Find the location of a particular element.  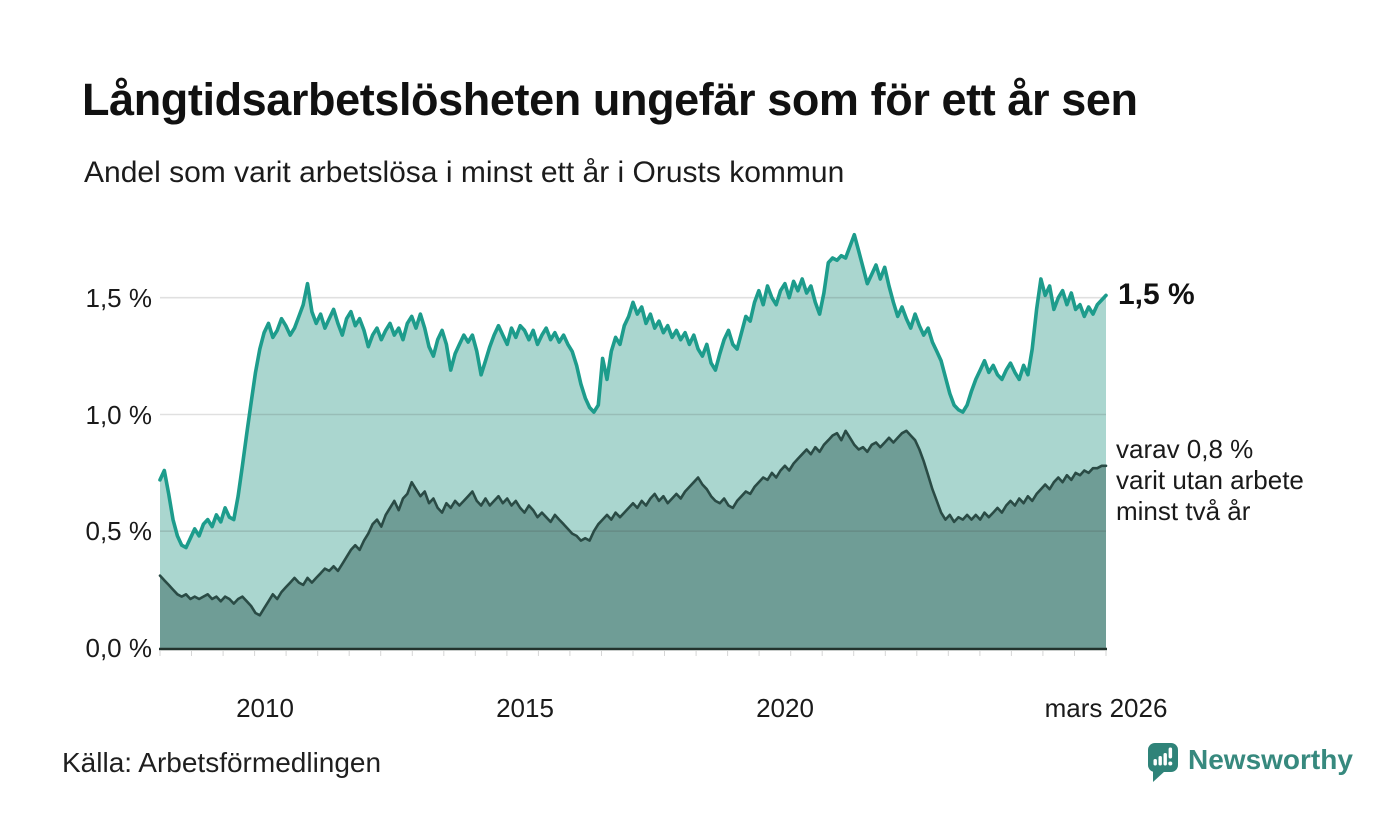

newsworthy-logo-icon is located at coordinates (1163, 762).